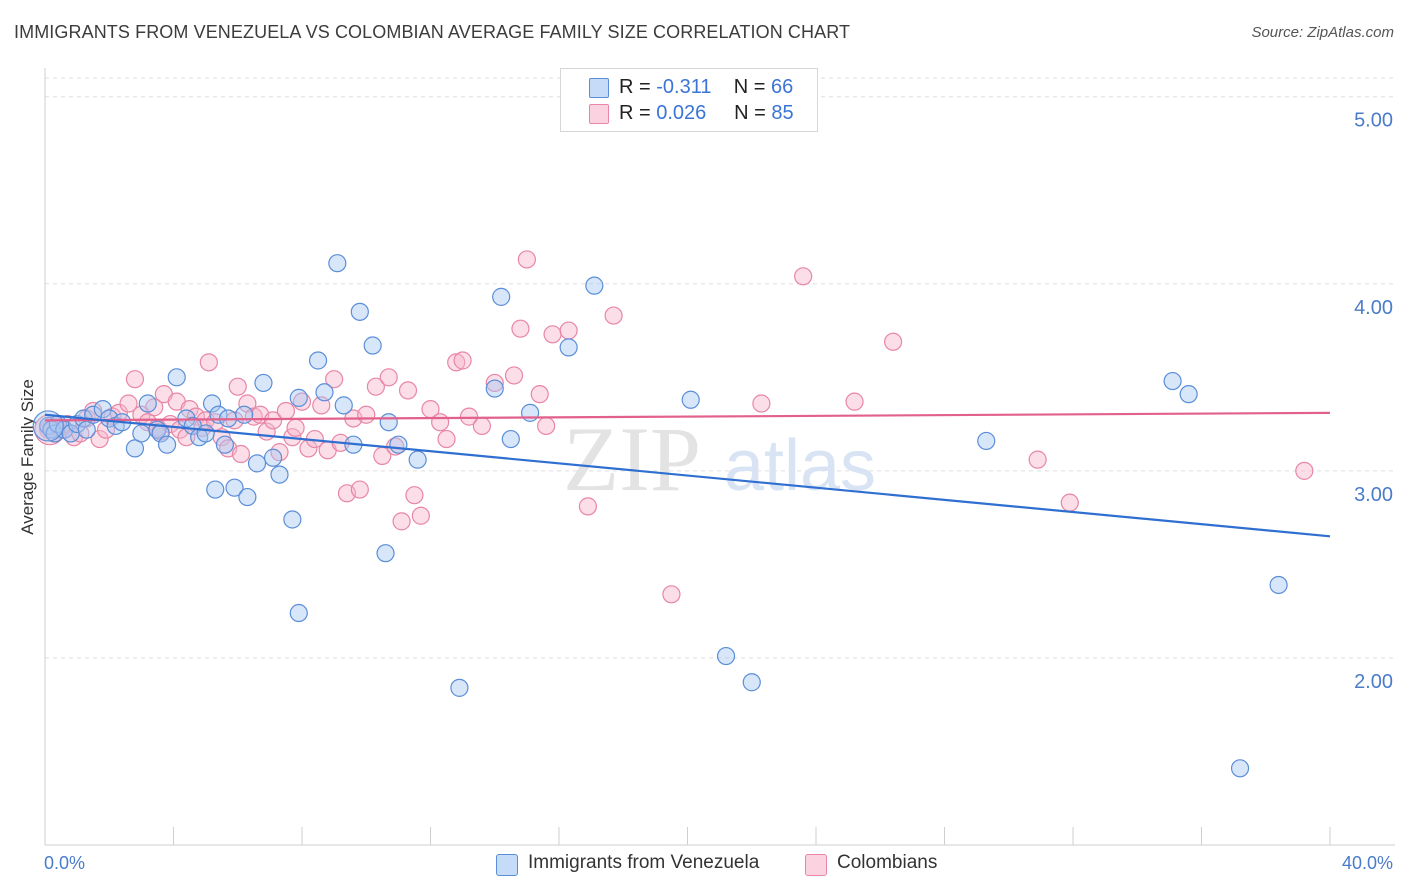  Describe the element at coordinates (782, 113) in the screenshot. I see `legend-n-value: 85` at that location.